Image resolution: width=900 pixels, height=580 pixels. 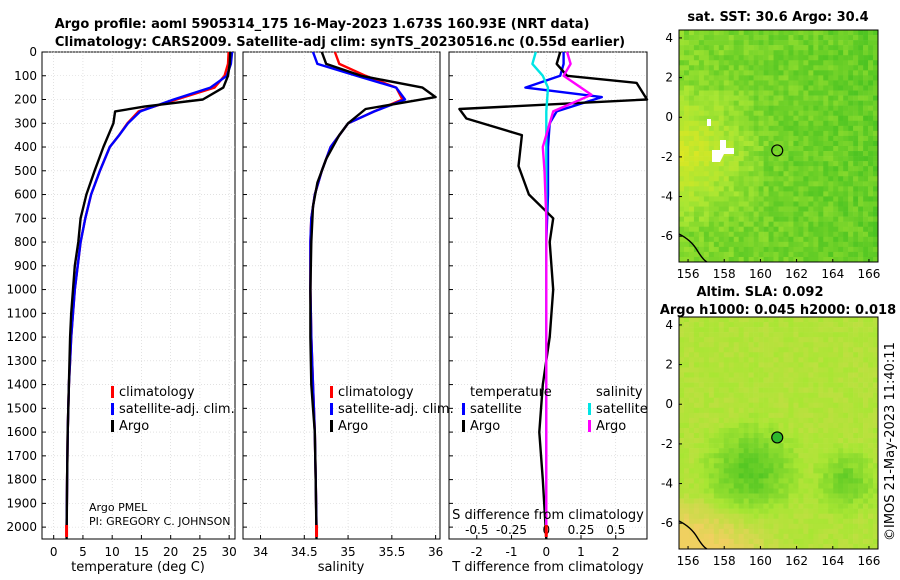 I want to click on profile-end-marker, so click(x=67, y=531).